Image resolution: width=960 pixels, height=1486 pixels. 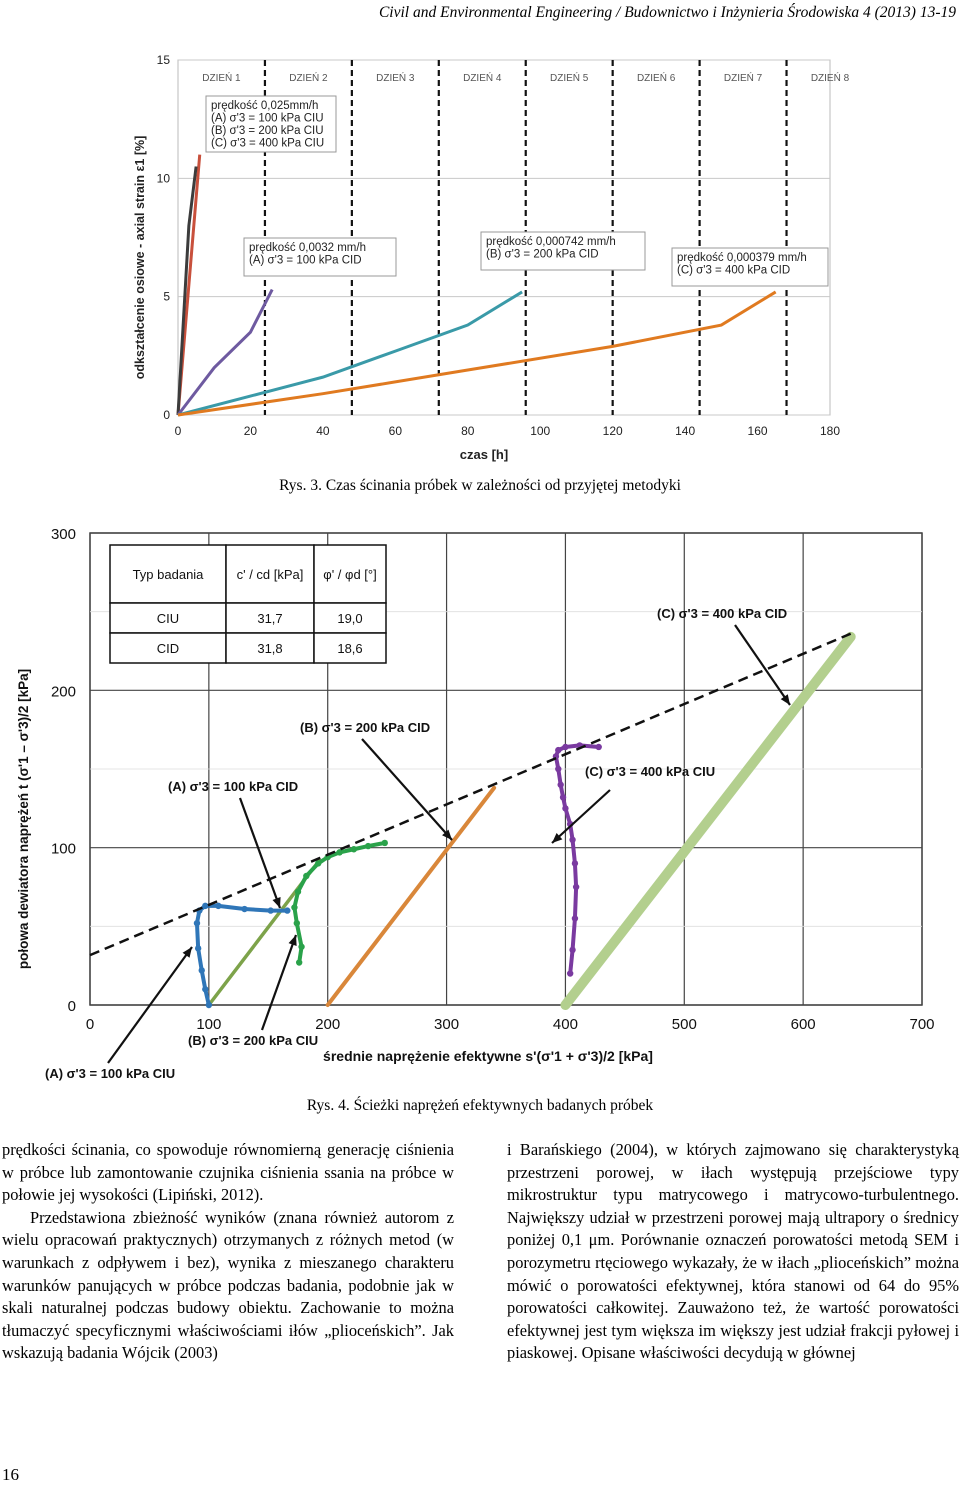 I want to click on table-cell-text: 18,6, so click(x=349, y=648).